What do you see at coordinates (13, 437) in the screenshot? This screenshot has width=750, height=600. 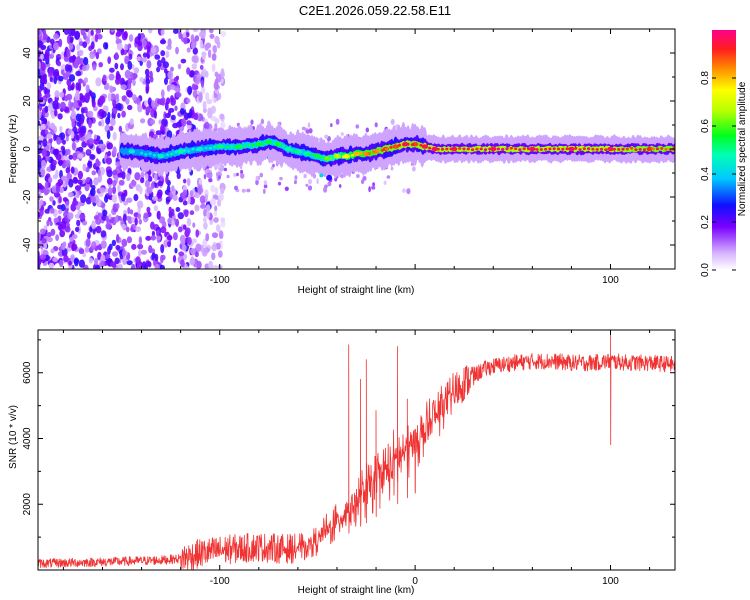 I see `snr-y-axis-label: SNR (10 * v/v)` at bounding box center [13, 437].